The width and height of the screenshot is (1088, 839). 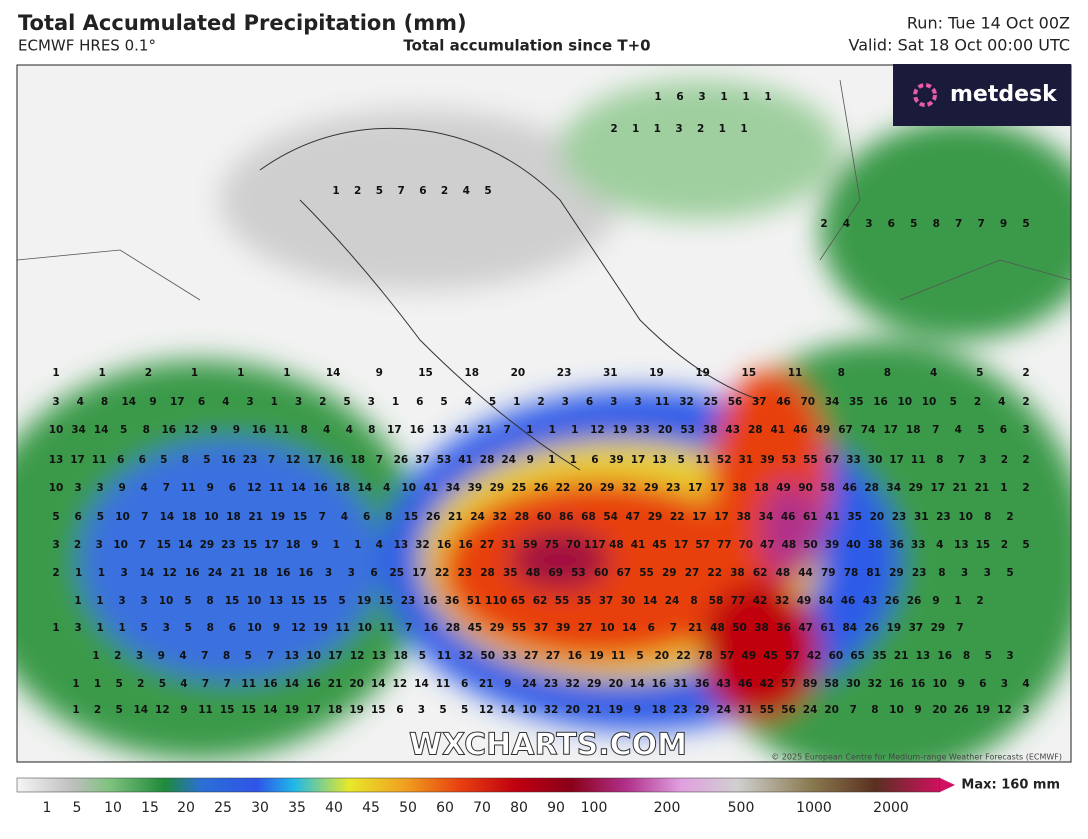 I want to click on map-value: 25, so click(x=396, y=573).